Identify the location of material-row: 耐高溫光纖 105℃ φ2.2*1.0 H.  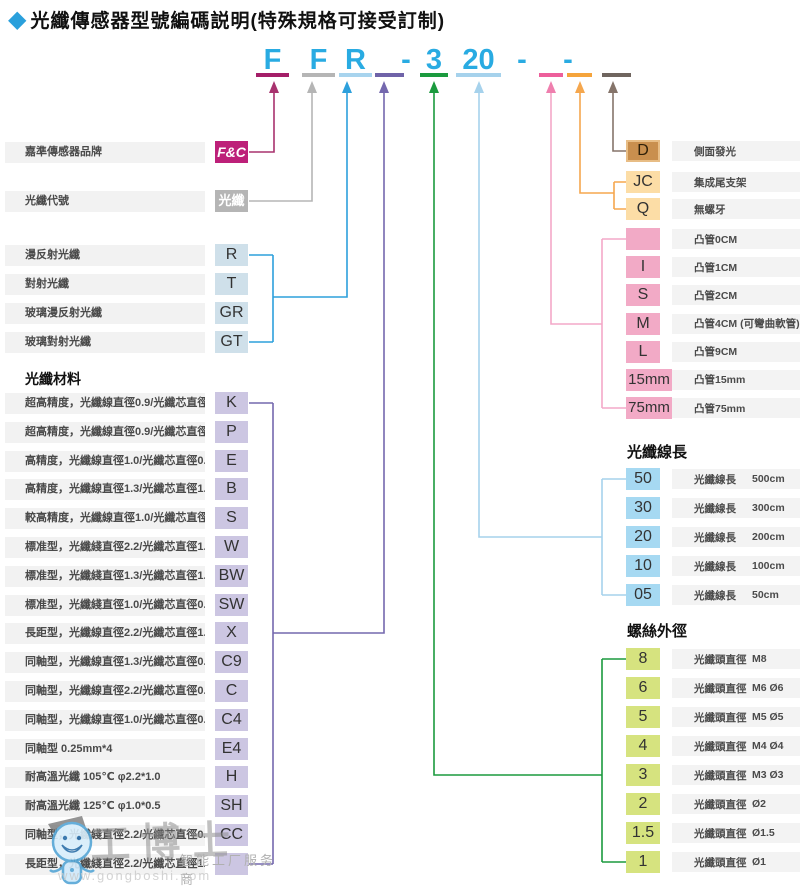
(126, 777).